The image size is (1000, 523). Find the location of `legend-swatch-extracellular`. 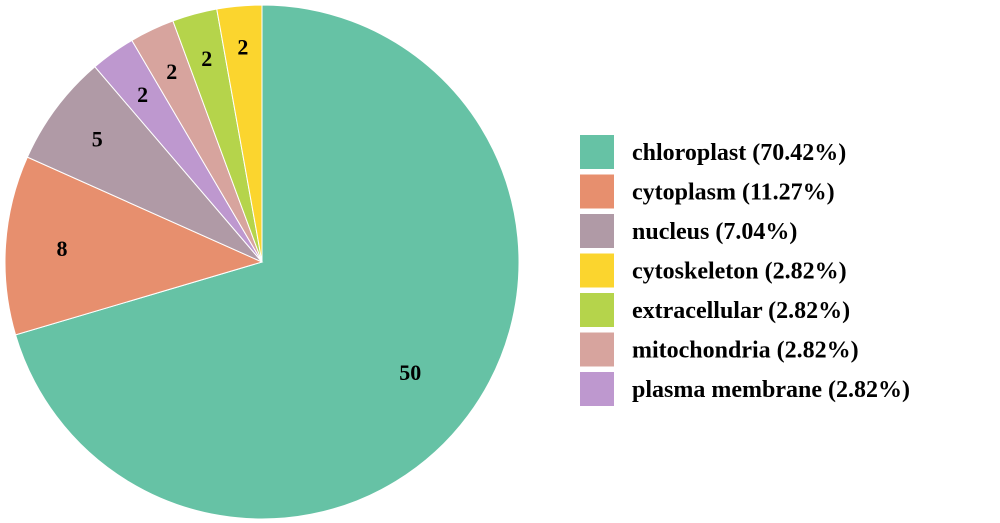

legend-swatch-extracellular is located at coordinates (597, 310).